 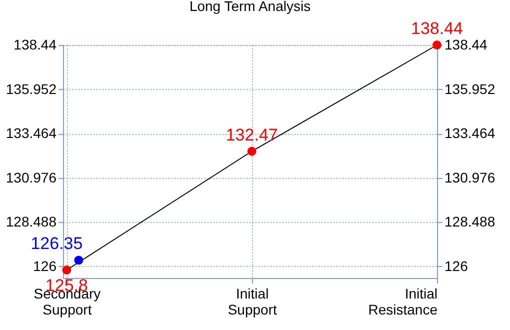 I want to click on y-tick-label: 135.952, so click(x=31, y=88).